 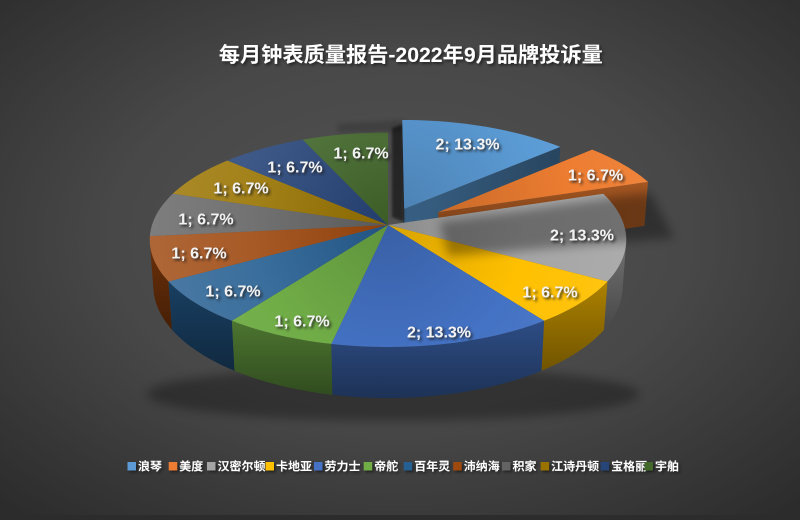 What do you see at coordinates (415, 55) in the screenshot?
I see `svg-text: -2022` at bounding box center [415, 55].